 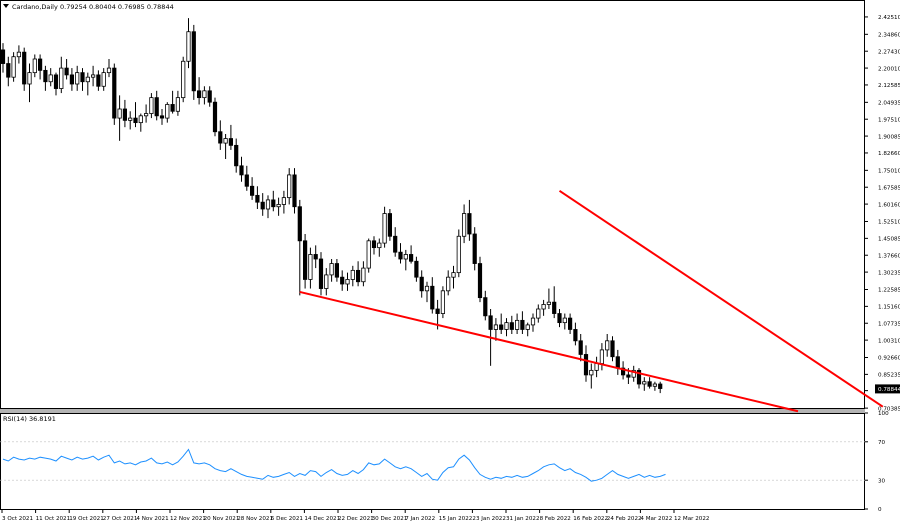 What do you see at coordinates (420, 519) in the screenshot?
I see `time-tick-label: 7 Jan 2022` at bounding box center [420, 519].